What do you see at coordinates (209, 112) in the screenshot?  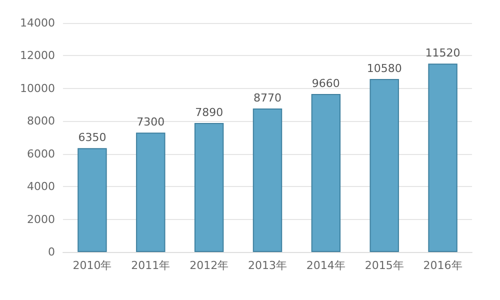 I see `data-label: 7890` at bounding box center [209, 112].